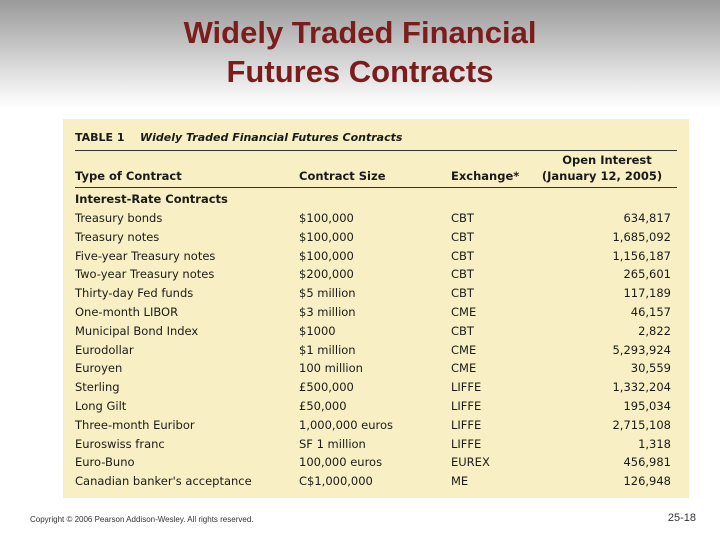 The height and width of the screenshot is (540, 720). Describe the element at coordinates (117, 236) in the screenshot. I see `table-cell: Treasury notes` at that location.